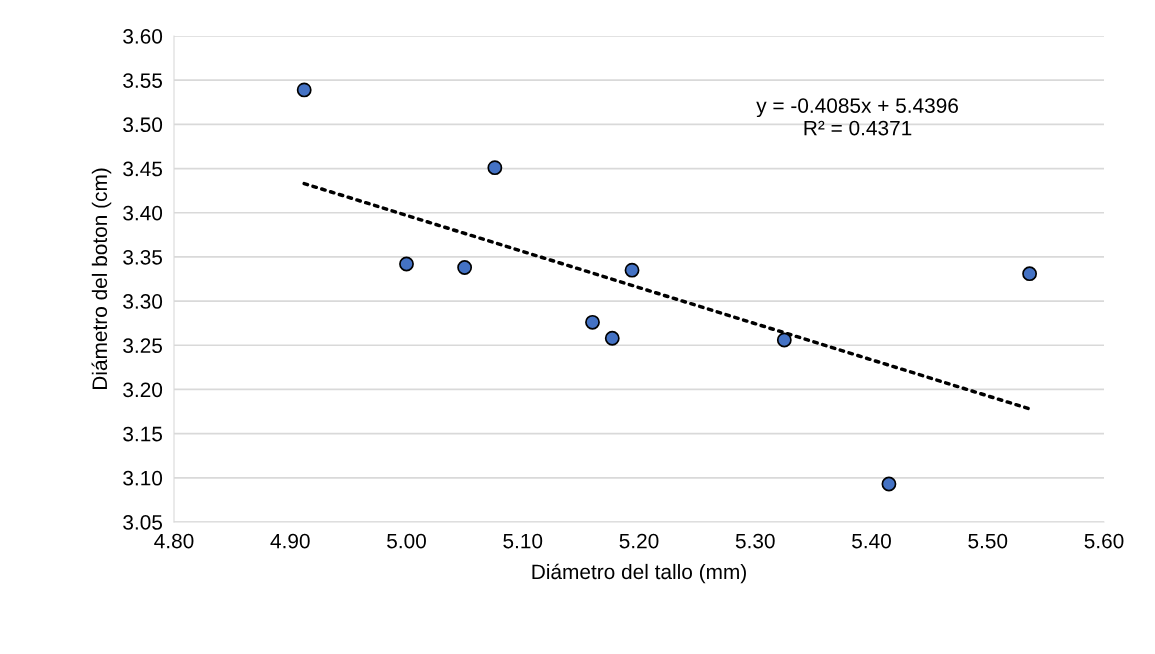  Describe the element at coordinates (101, 279) in the screenshot. I see `y-axis-title: Diámetro del boton (cm)` at that location.